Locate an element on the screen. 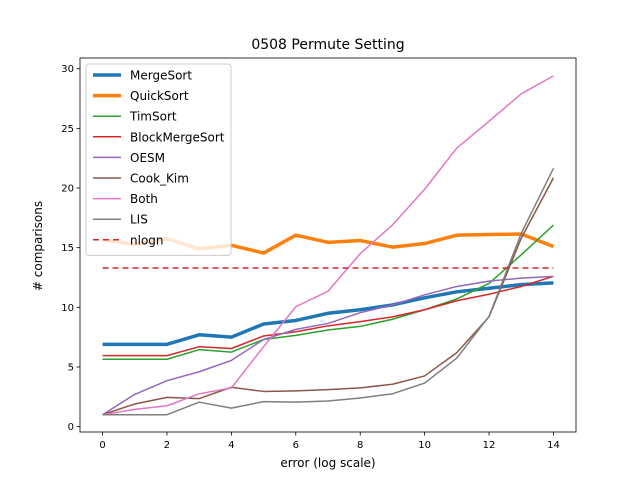 Image resolution: width=640 pixels, height=480 pixels. x-tick-label: 6 is located at coordinates (296, 445).